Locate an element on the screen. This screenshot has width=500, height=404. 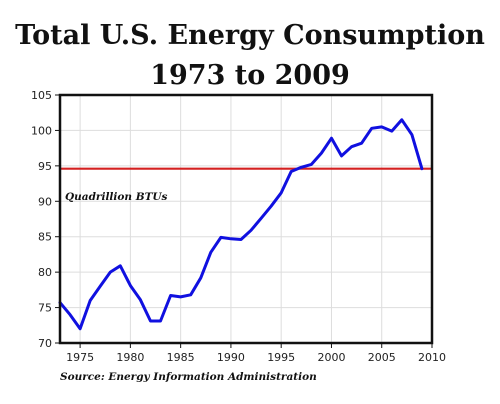
y-tick-label: 90 is located at coordinates (45, 201).